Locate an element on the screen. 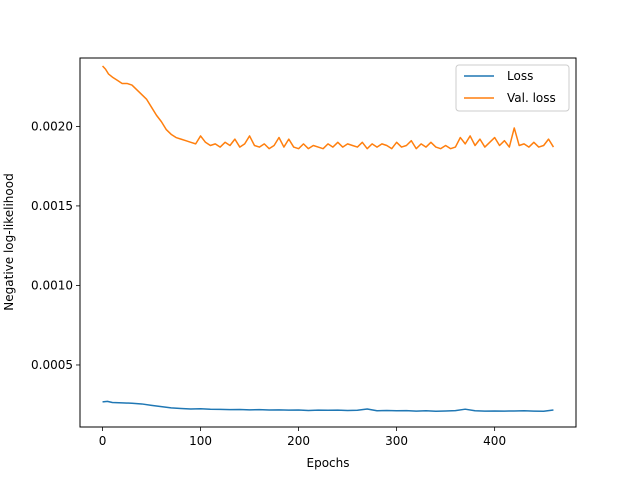 This screenshot has width=640, height=480. y-tick-label: 0.0010 is located at coordinates (52, 285).